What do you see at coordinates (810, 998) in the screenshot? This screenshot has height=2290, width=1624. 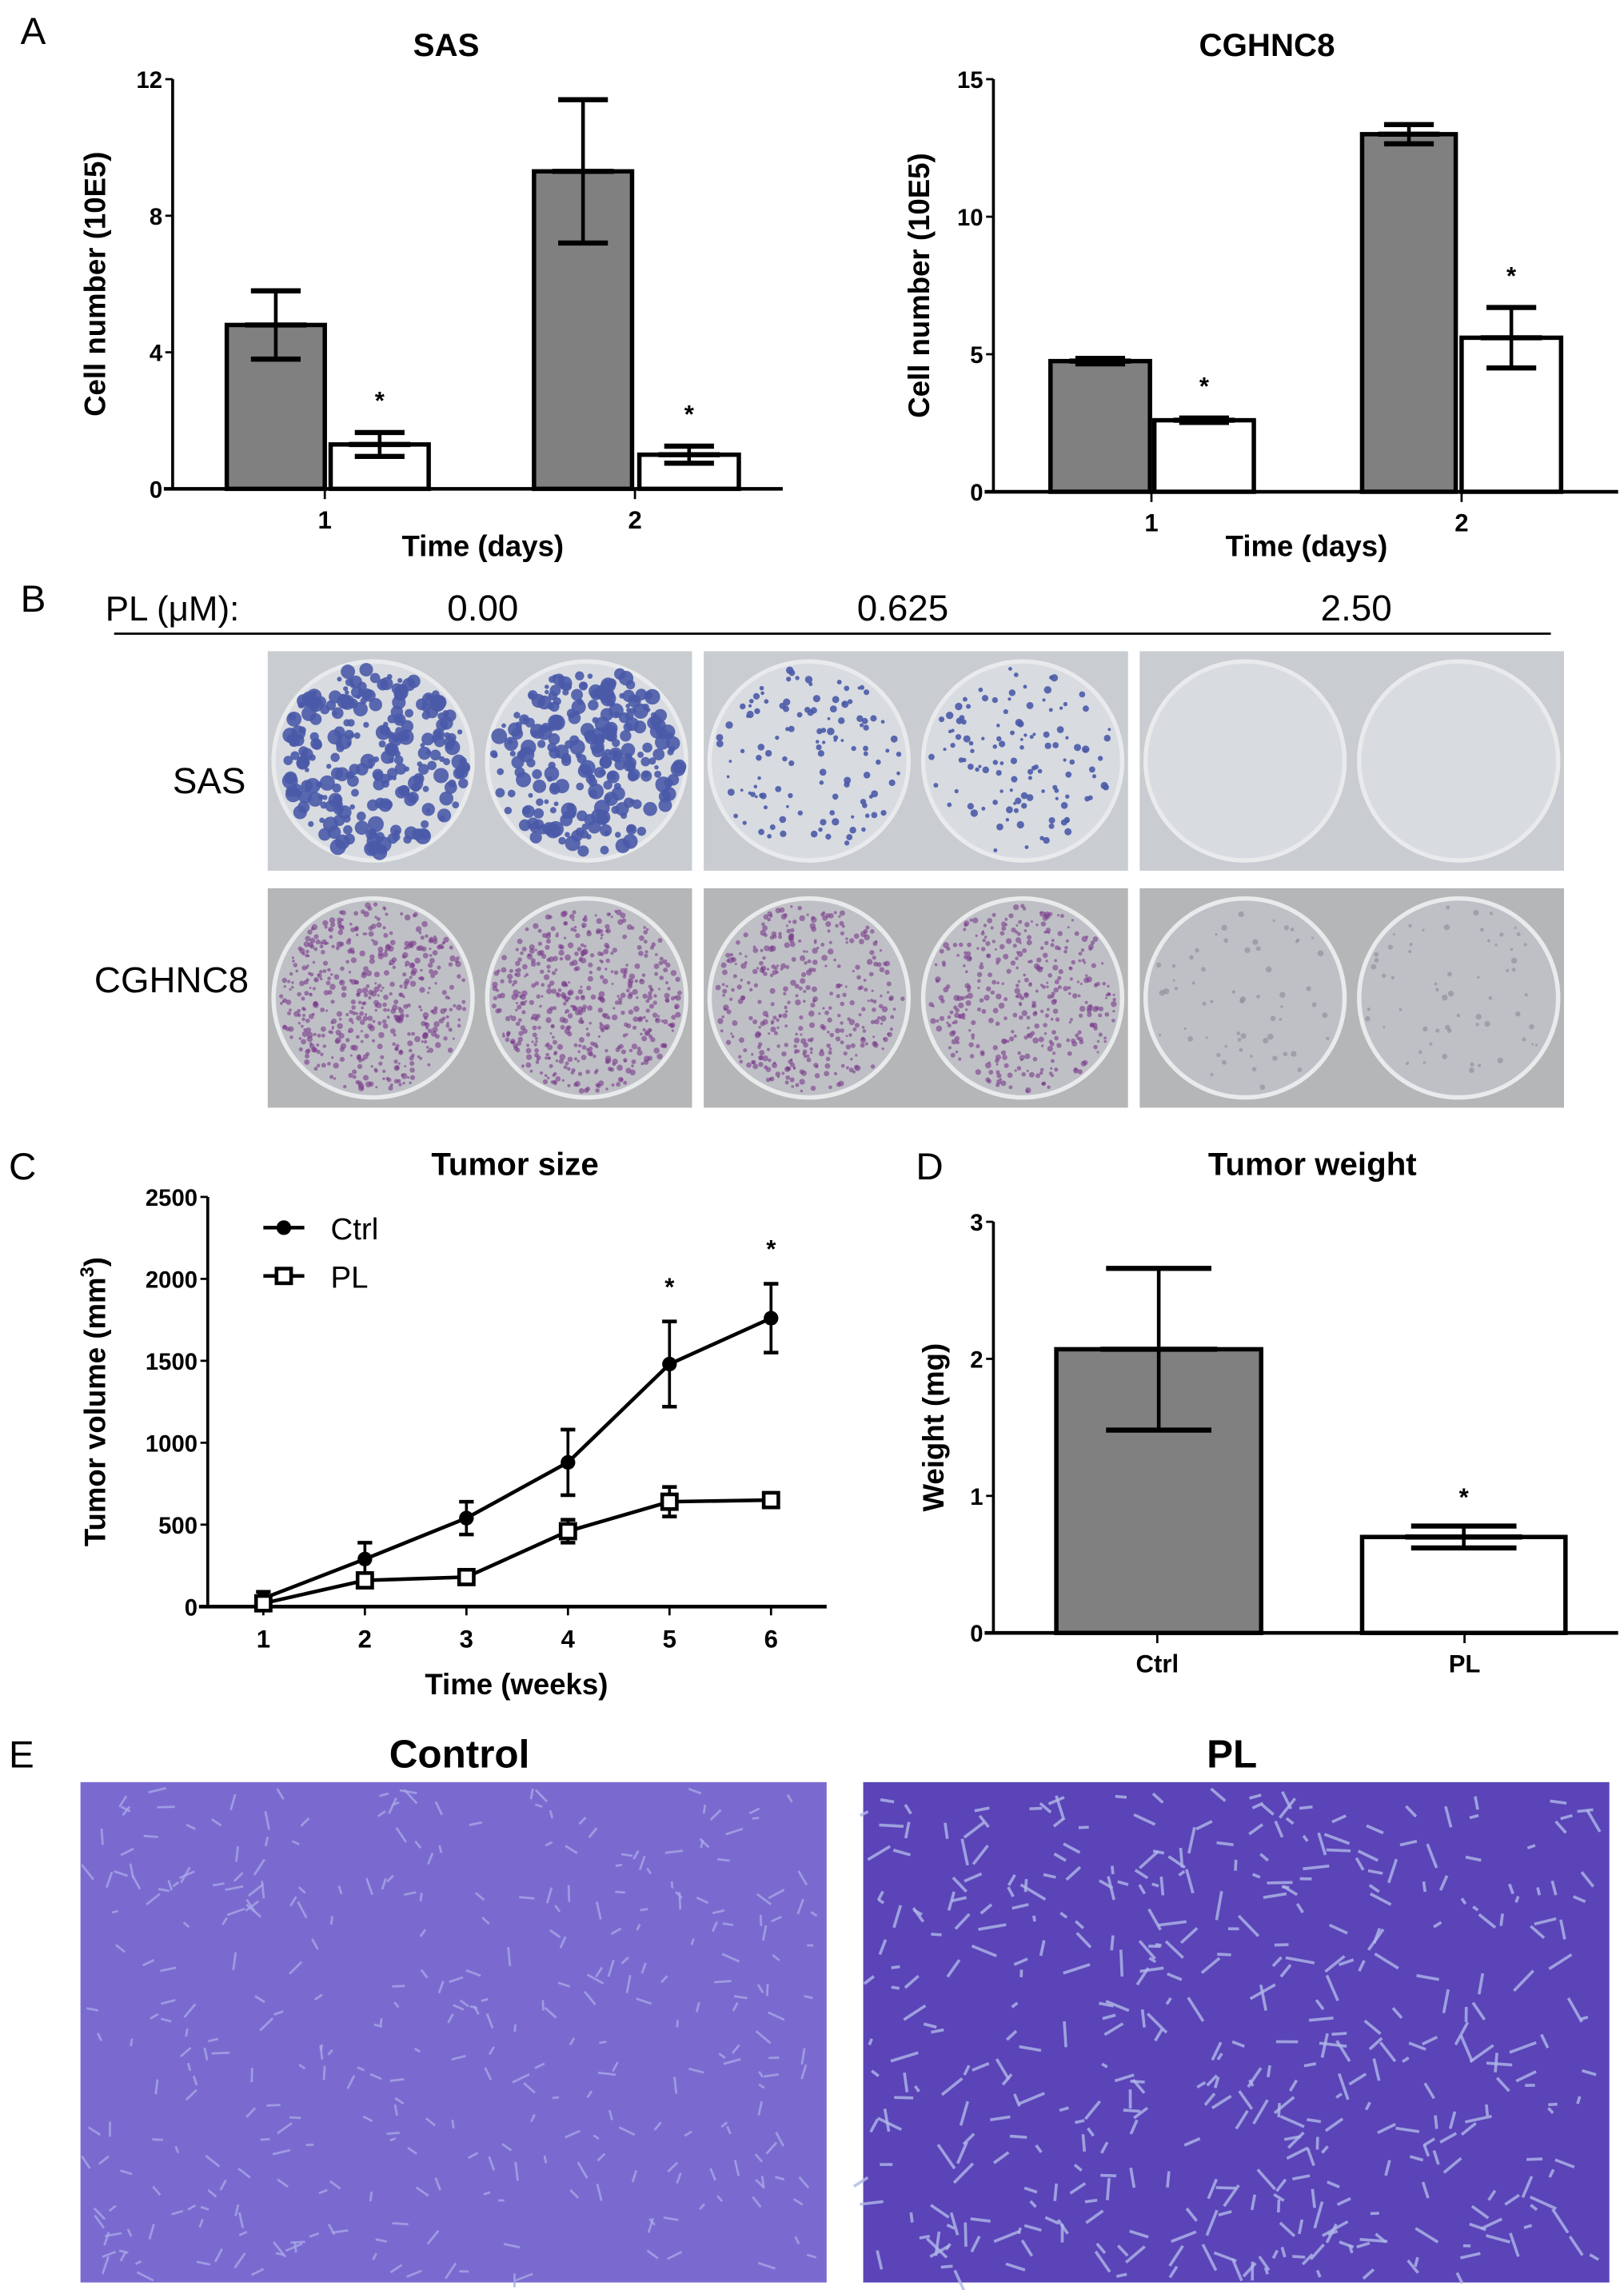 I see `well` at bounding box center [810, 998].